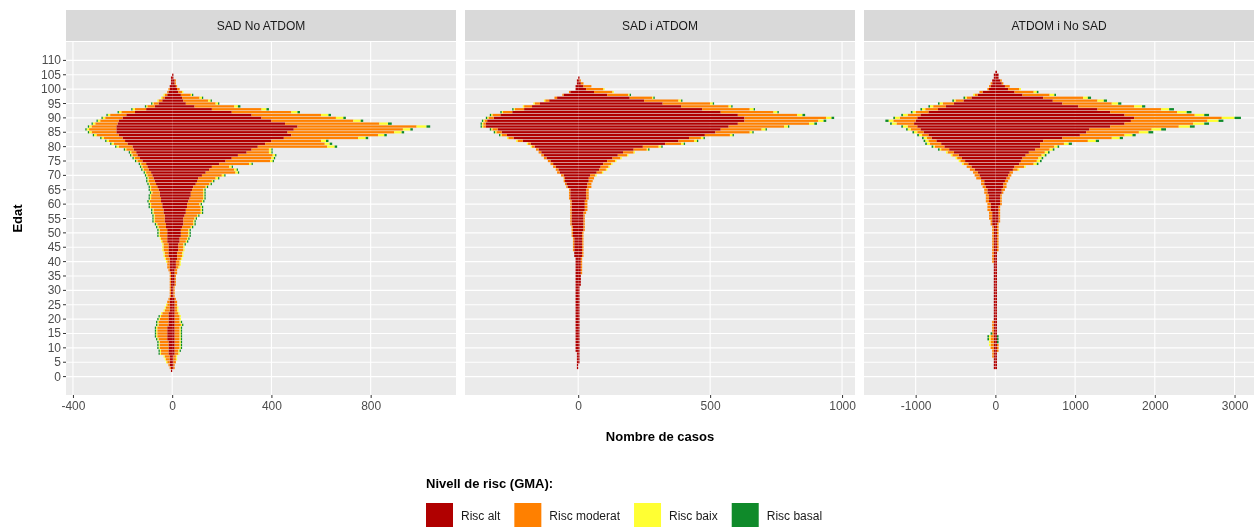 Image resolution: width=1260 pixels, height=527 pixels. What do you see at coordinates (481, 516) in the screenshot?
I see `legend-label: Risc alt` at bounding box center [481, 516].